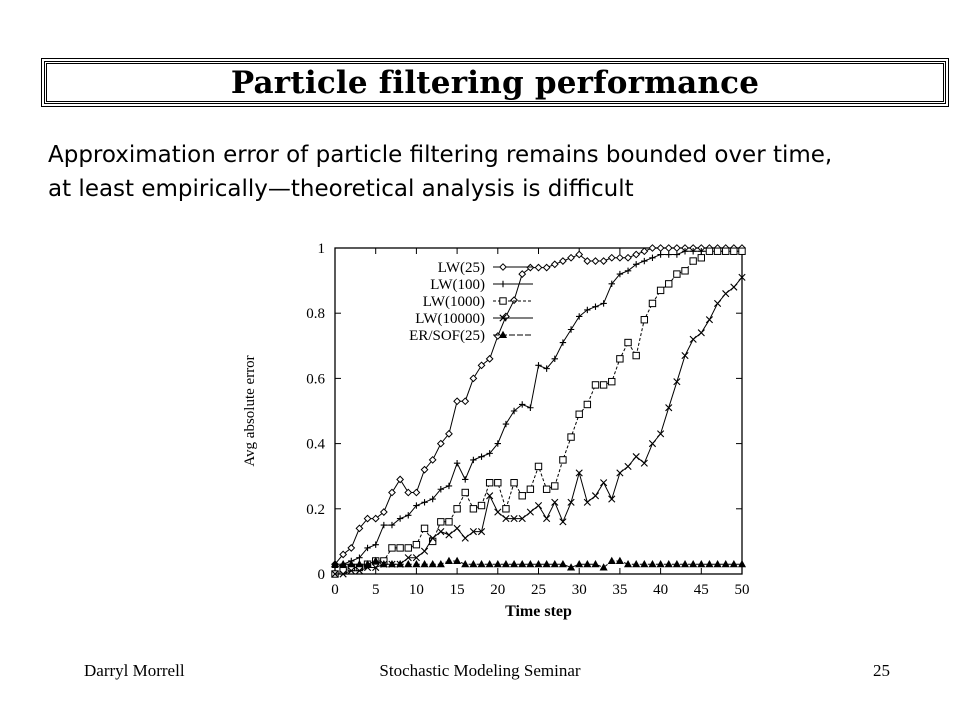  Describe the element at coordinates (315, 314) in the screenshot. I see `y-tick-label: 0.8` at that location.